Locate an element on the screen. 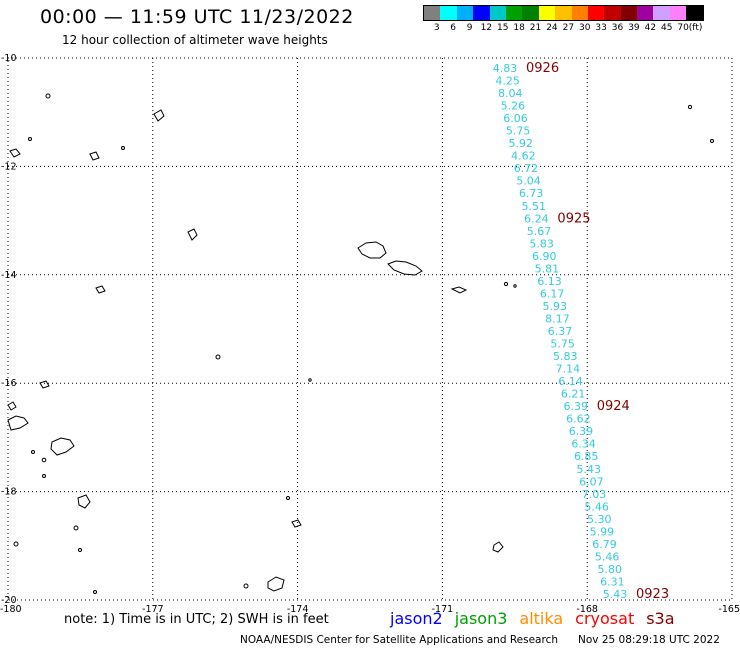  island-futuna is located at coordinates (159, 115).